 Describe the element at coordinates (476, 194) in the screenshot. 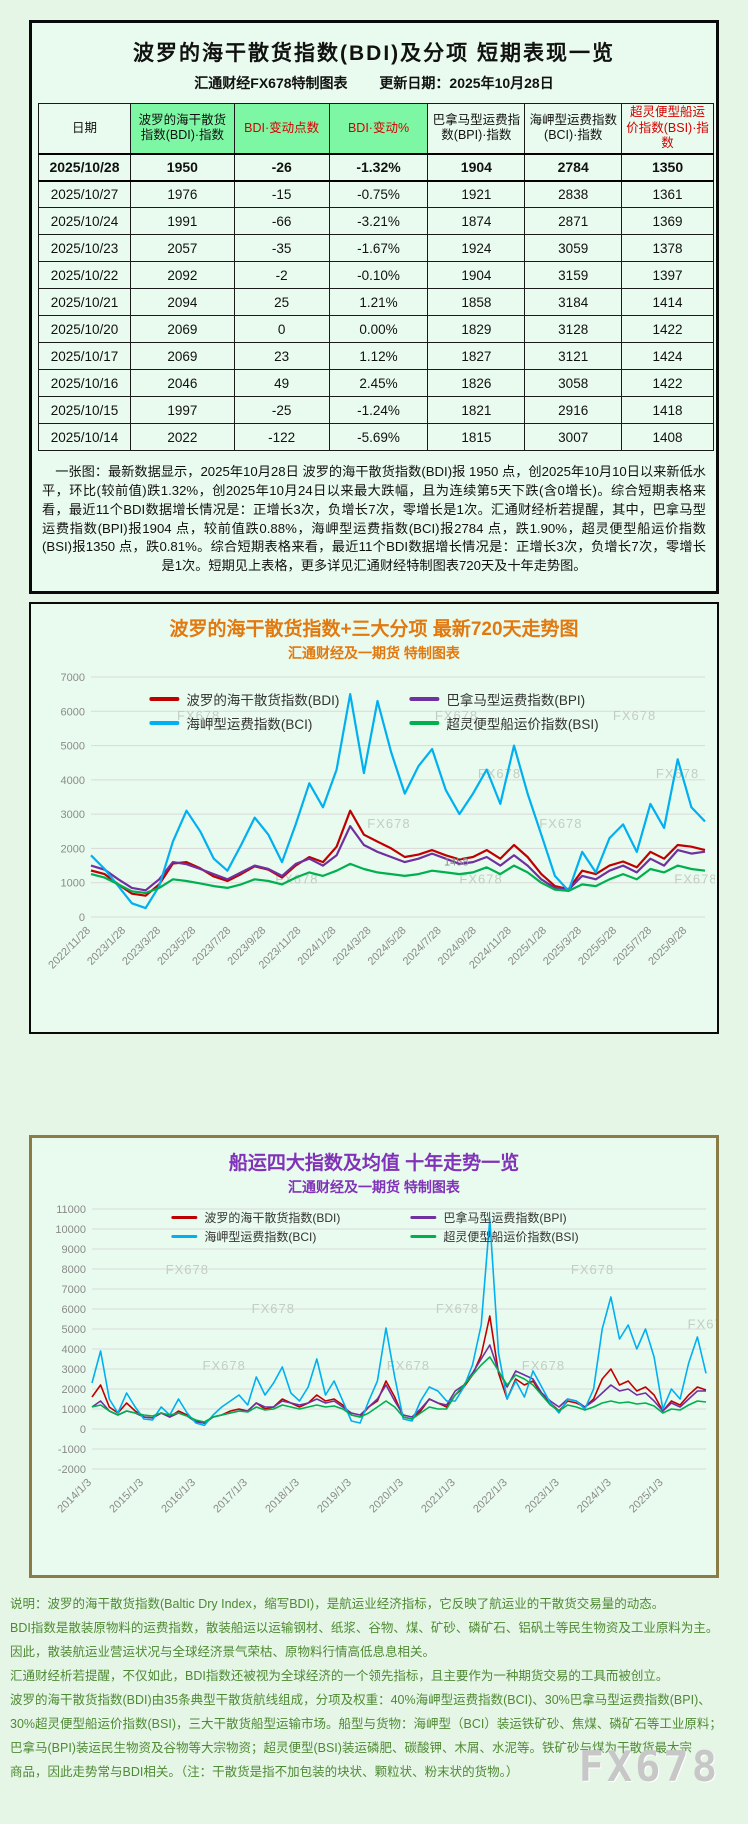

I see `table-cell: 1921` at that location.